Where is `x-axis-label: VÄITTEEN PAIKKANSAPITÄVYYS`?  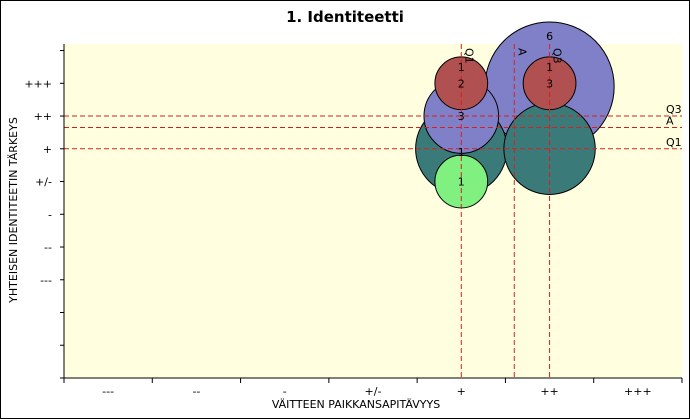 x-axis-label: VÄITTEEN PAIKKANSAPITÄVYYS is located at coordinates (356, 404).